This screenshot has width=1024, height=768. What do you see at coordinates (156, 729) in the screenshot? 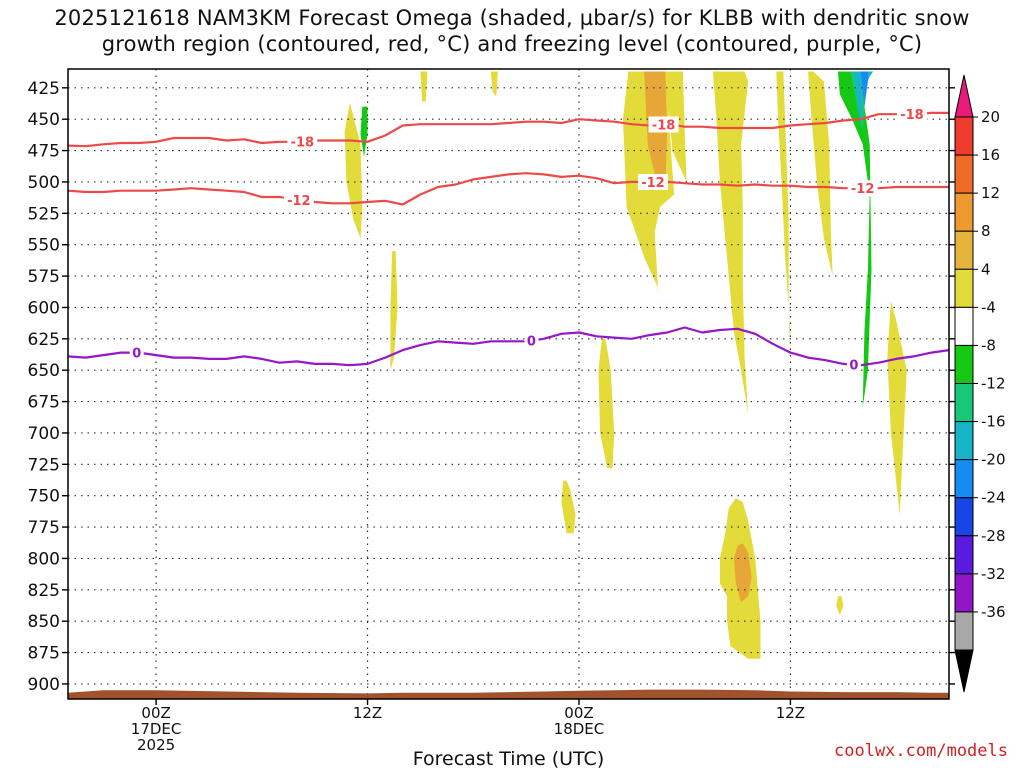
I see `x-tick-label-6-1: 17DEC` at bounding box center [156, 729].